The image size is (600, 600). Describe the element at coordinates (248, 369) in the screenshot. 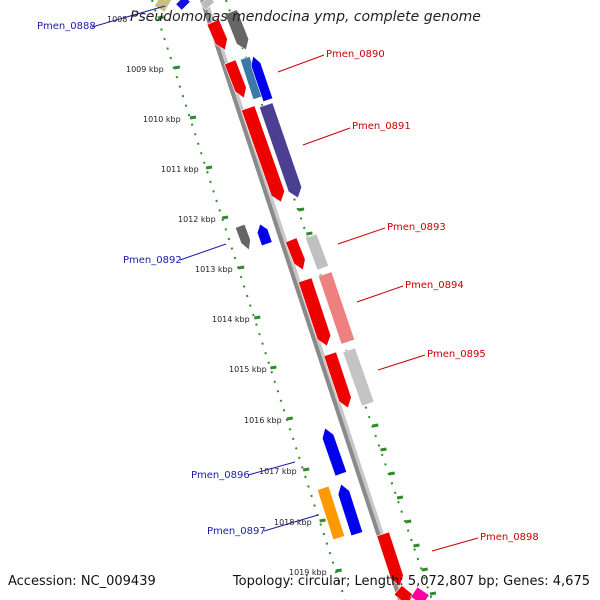

I see `kbp-marker: 1015 kbp` at that location.